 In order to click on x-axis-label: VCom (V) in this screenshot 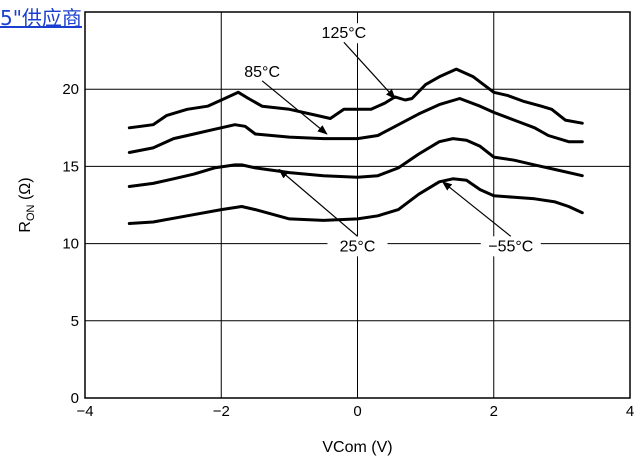, I will do `click(357, 447)`.